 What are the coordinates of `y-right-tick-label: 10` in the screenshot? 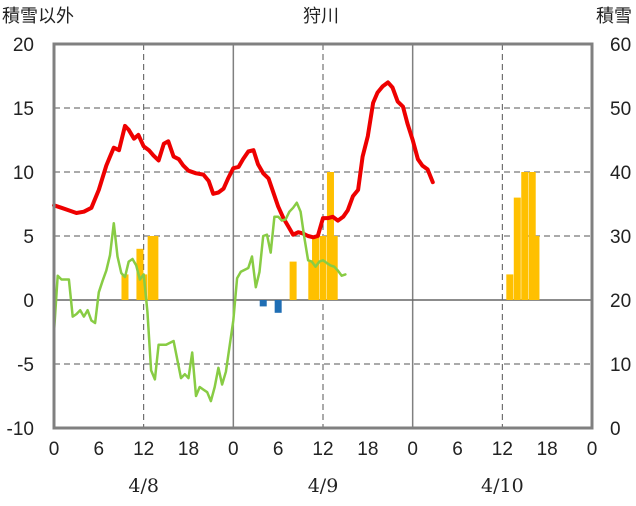 It's located at (620, 365).